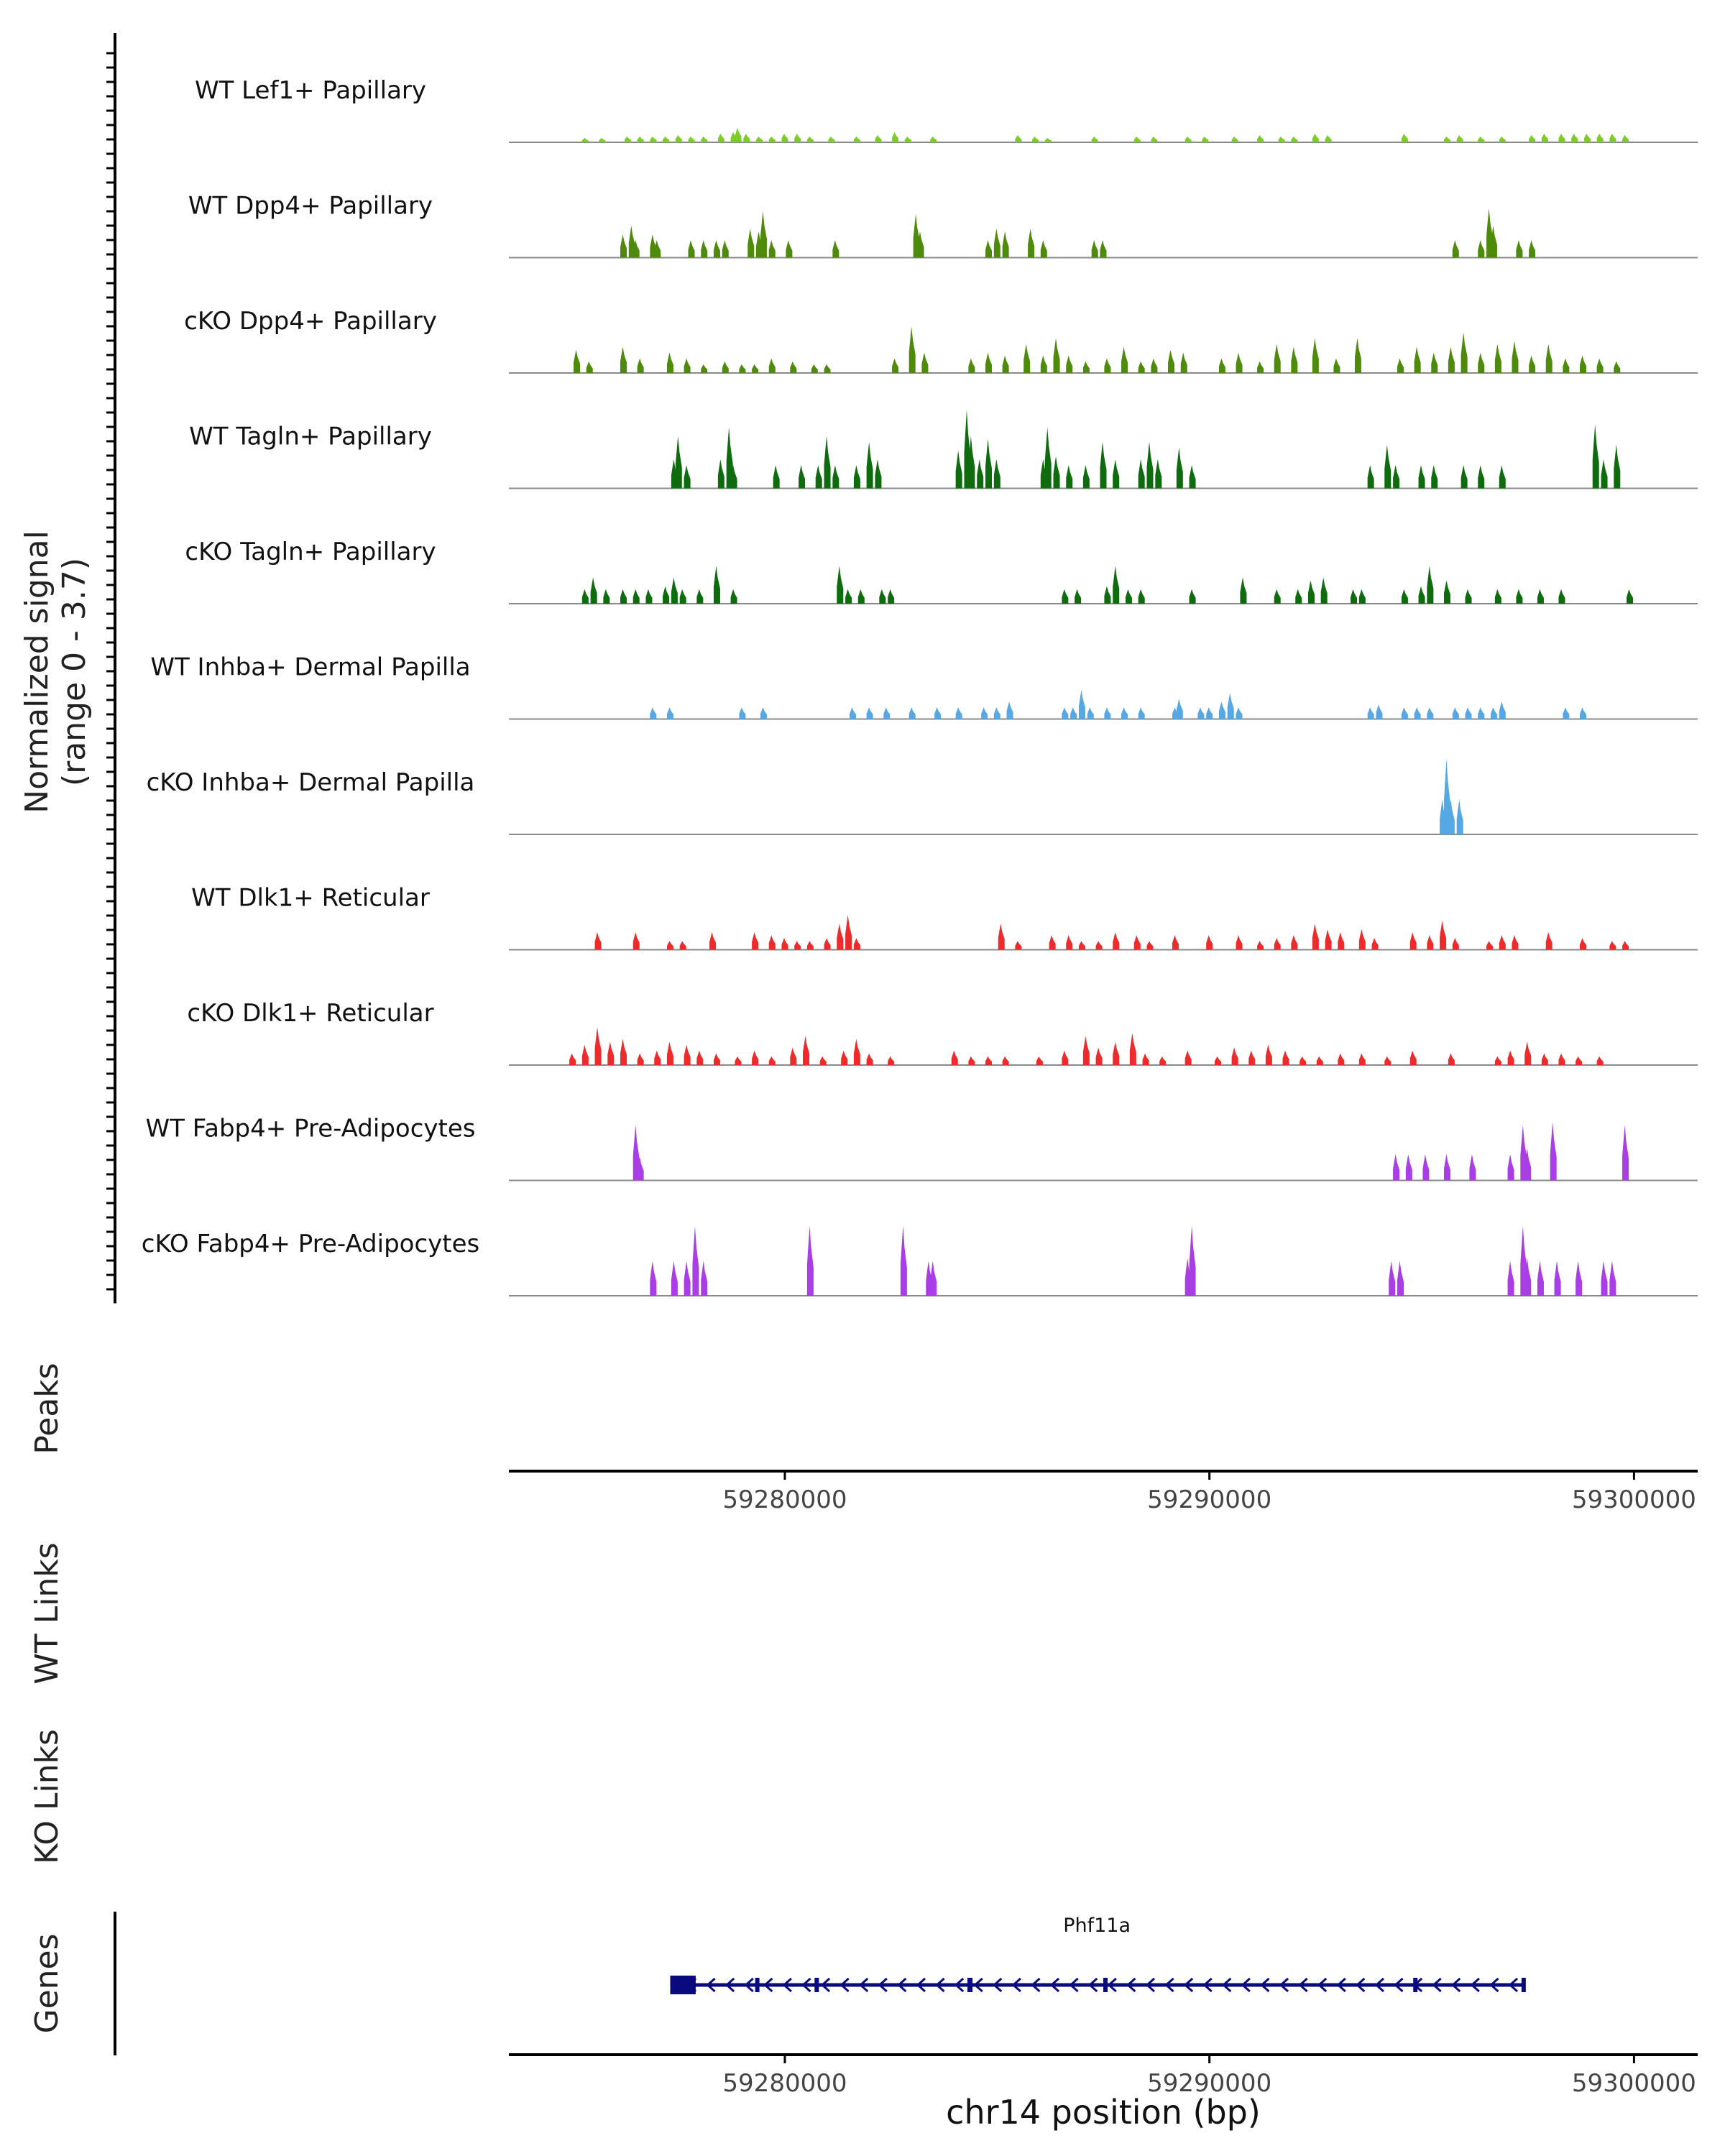 The width and height of the screenshot is (1725, 2156). I want to click on x-tick-label: 59300000, so click(1634, 2083).